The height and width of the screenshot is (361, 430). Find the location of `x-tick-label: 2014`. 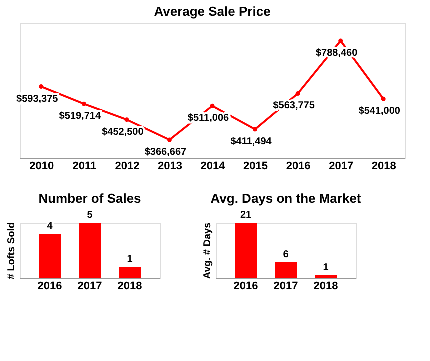

x-tick-label: 2014 is located at coordinates (213, 166).